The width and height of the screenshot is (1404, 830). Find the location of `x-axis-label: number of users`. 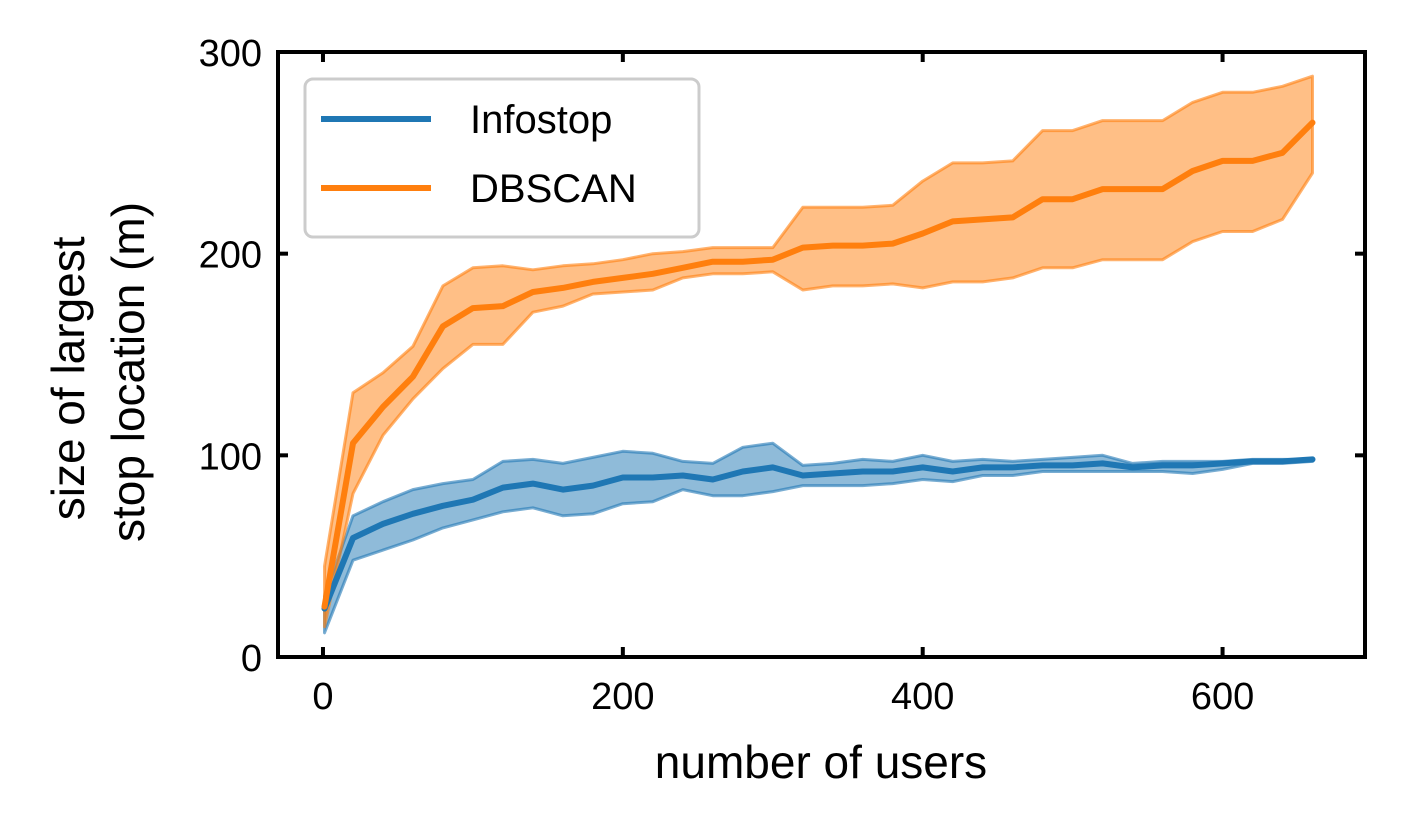

x-axis-label: number of users is located at coordinates (821, 762).